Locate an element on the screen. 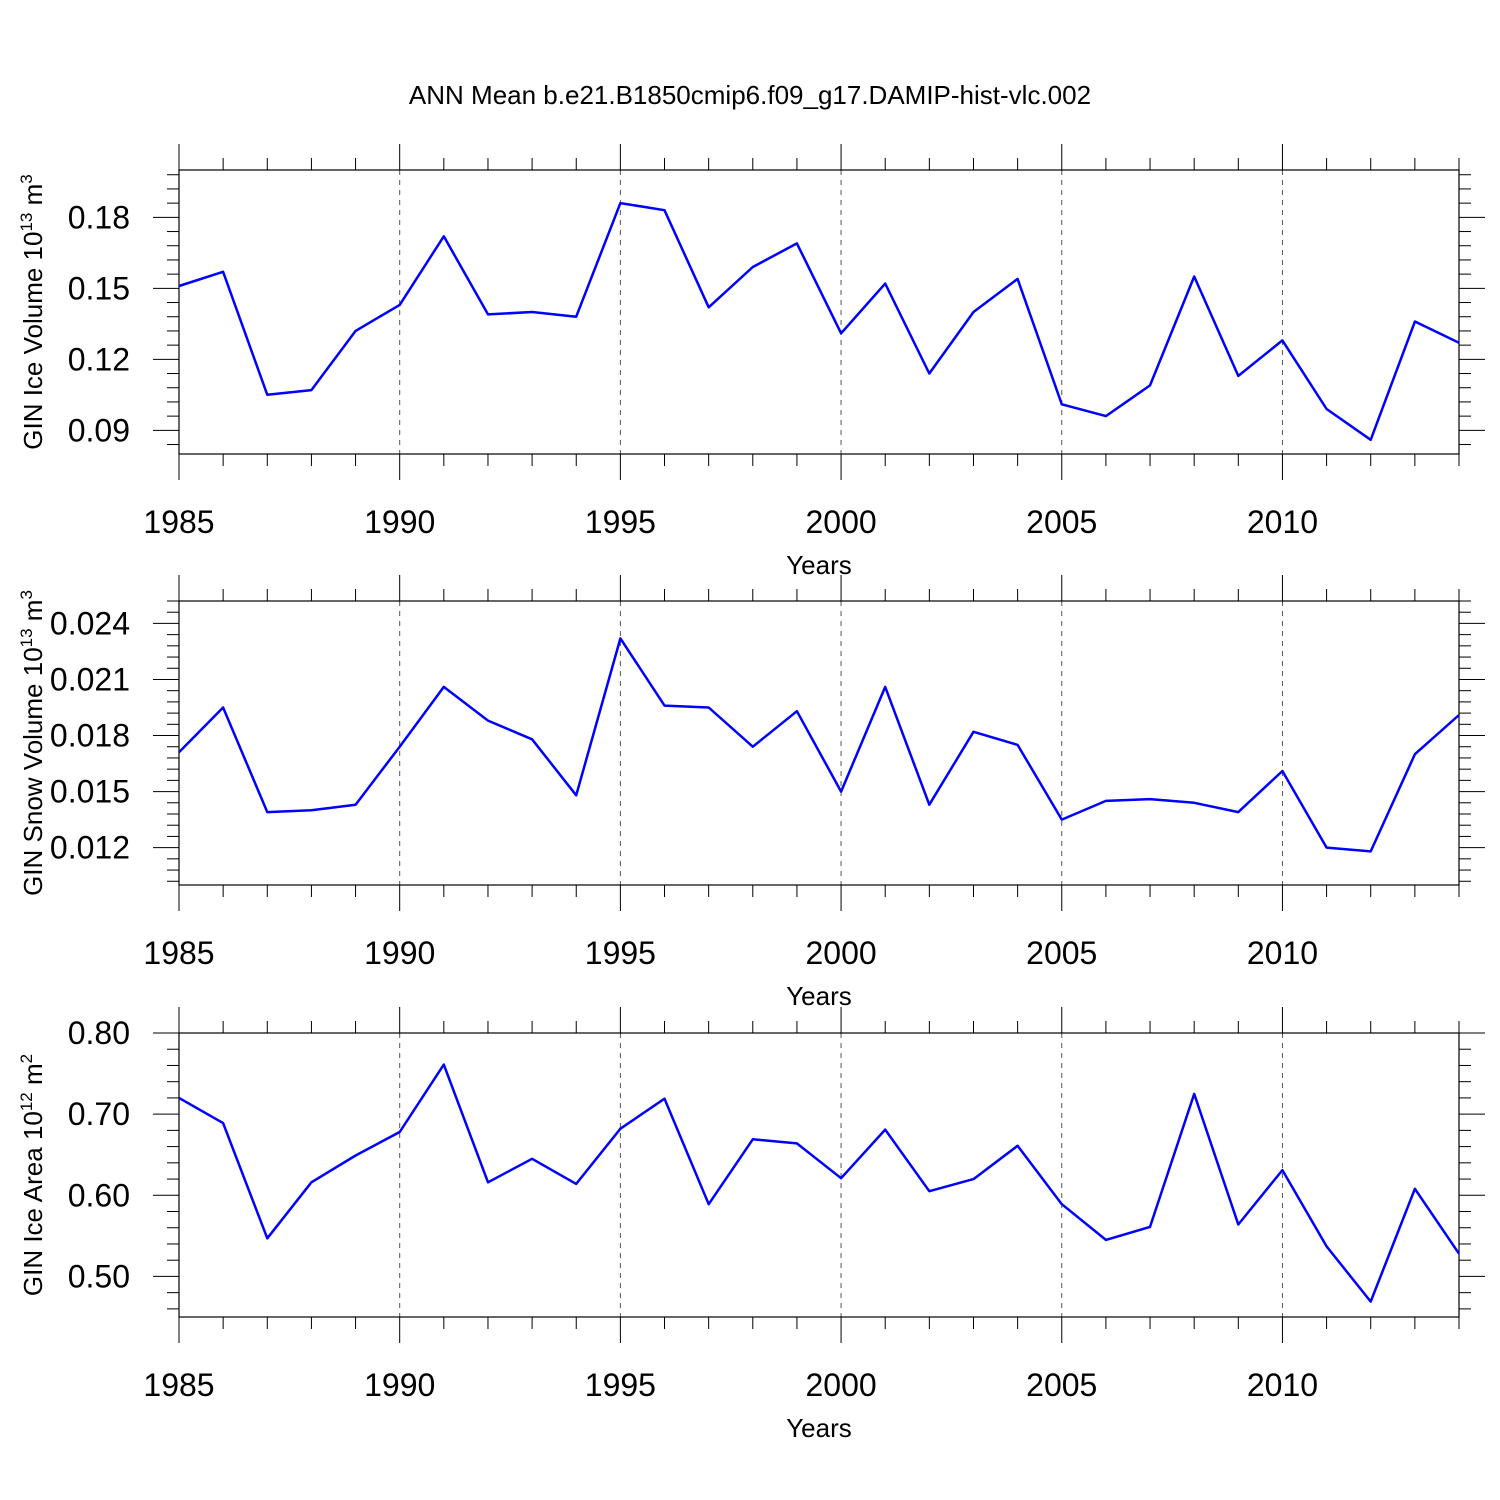 This screenshot has width=1500, height=1500. y-tick-label: 0.50 is located at coordinates (99, 1276).